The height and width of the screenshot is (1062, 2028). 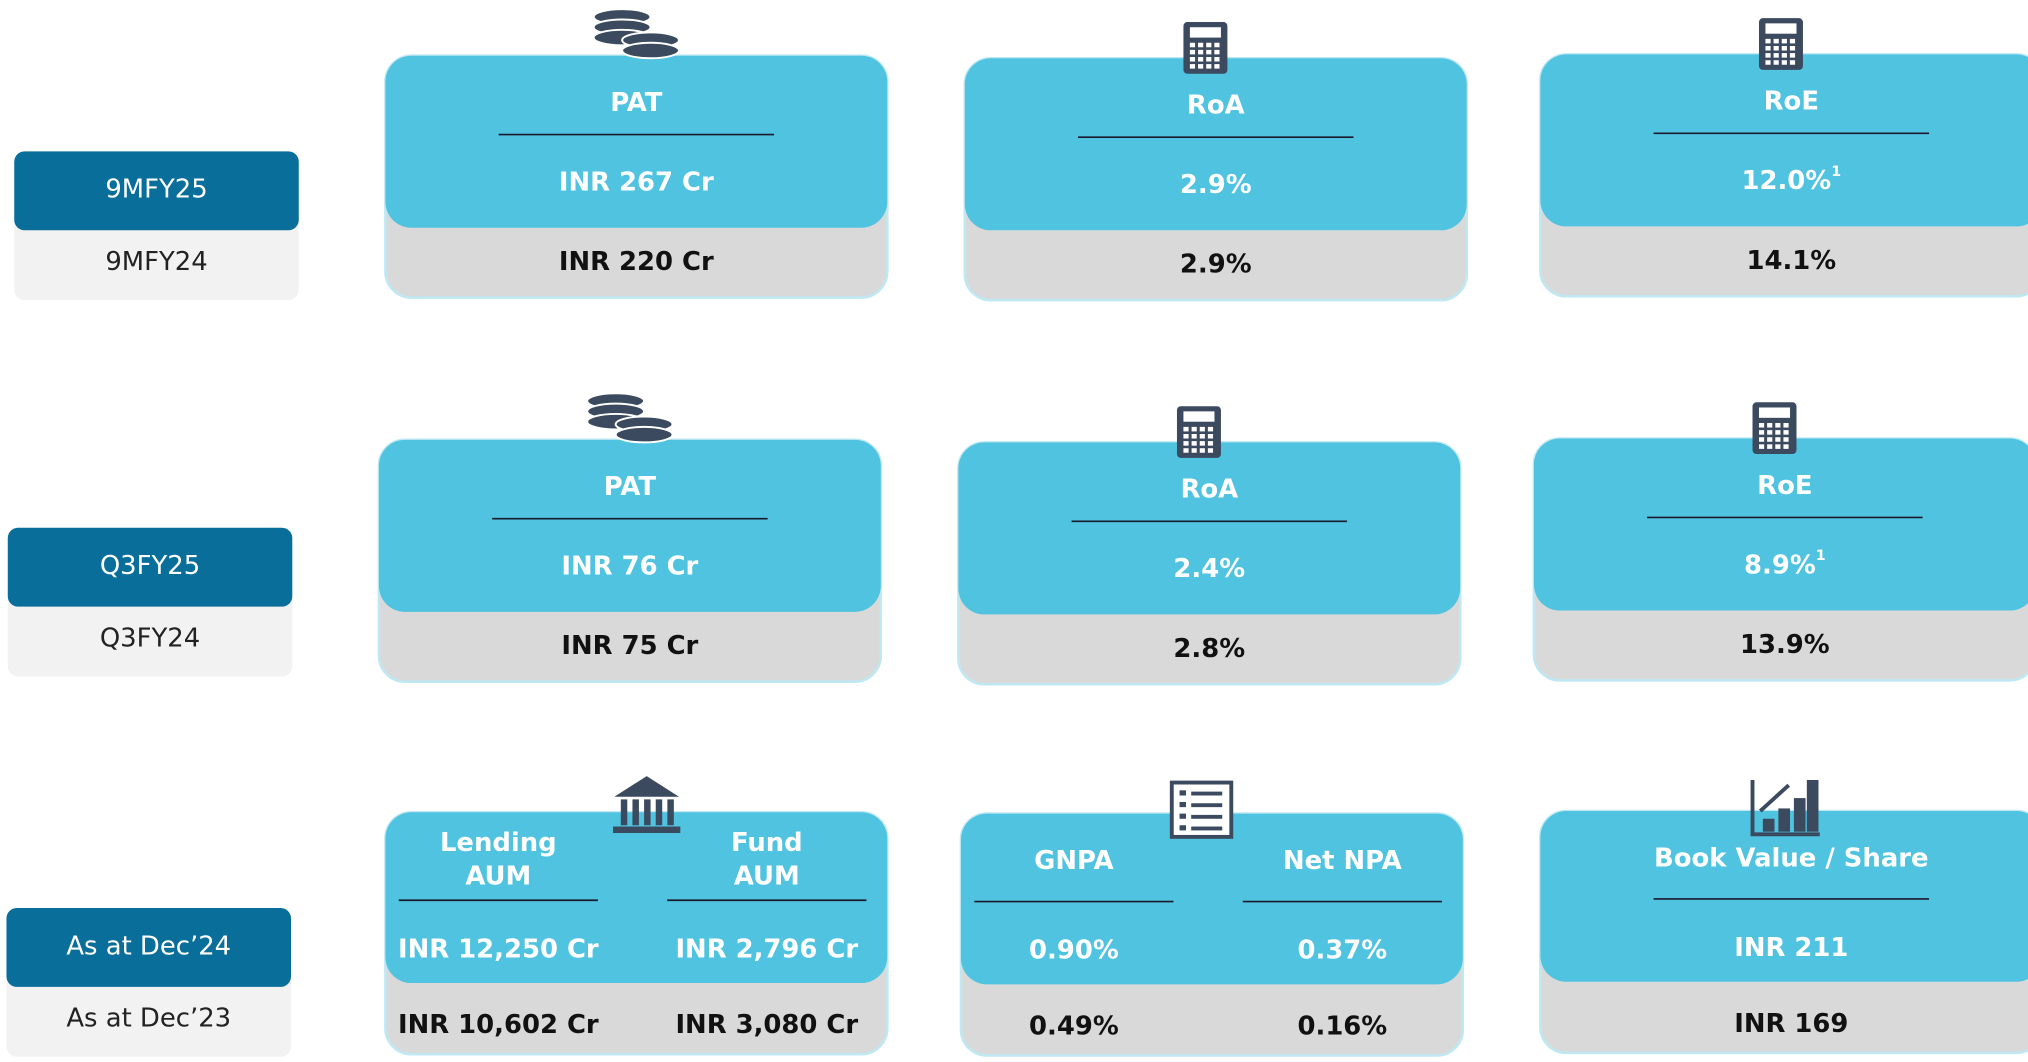 What do you see at coordinates (1791, 858) in the screenshot?
I see `metric-title: Book Value / Share` at bounding box center [1791, 858].